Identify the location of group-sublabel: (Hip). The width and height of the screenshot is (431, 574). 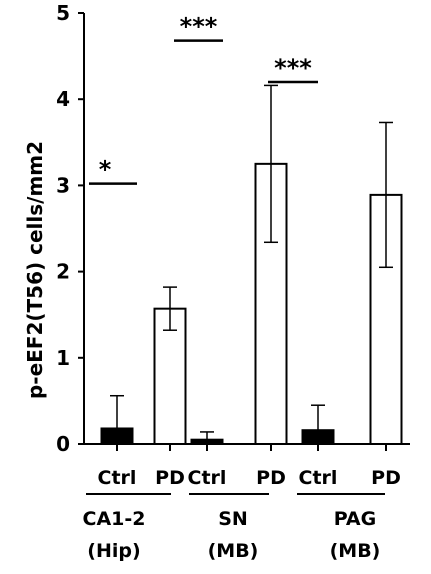
(113, 551).